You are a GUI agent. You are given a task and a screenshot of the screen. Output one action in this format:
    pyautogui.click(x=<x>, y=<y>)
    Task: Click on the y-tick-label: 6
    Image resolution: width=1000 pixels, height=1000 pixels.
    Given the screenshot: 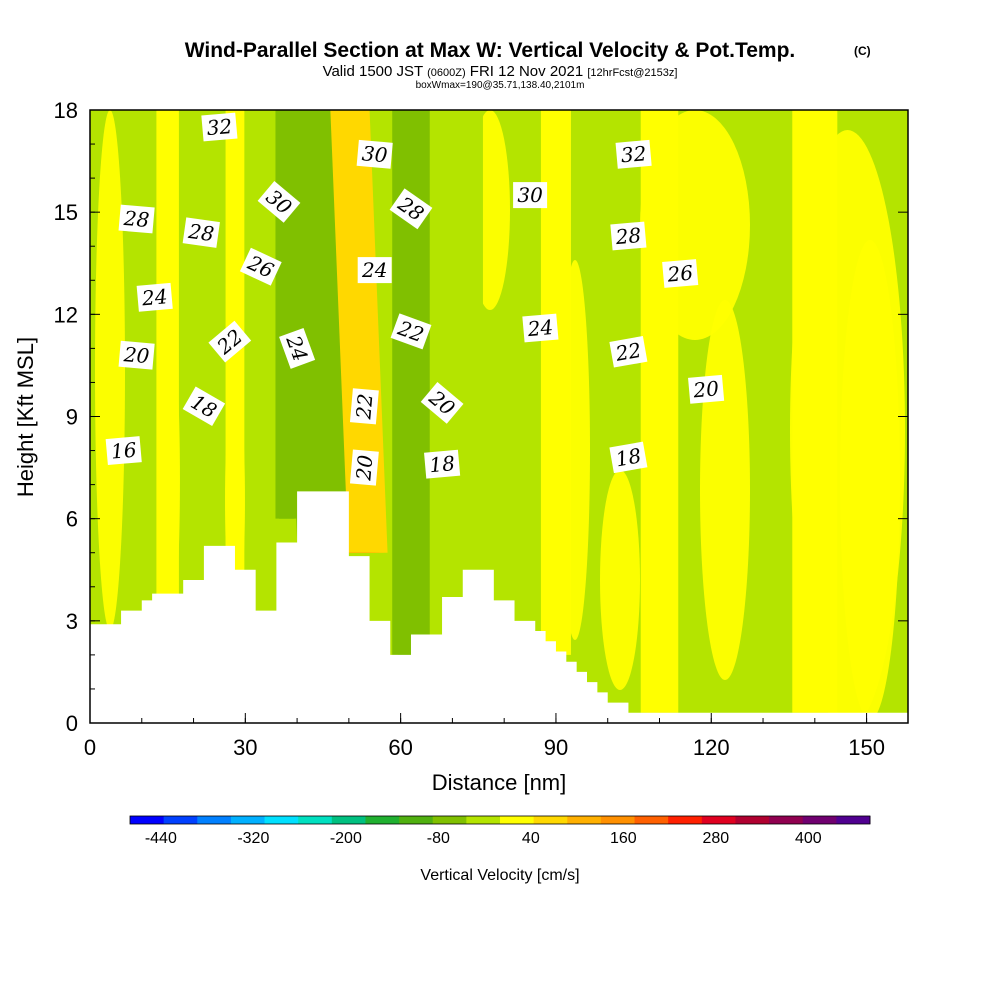 What is the action you would take?
    pyautogui.click(x=72, y=519)
    